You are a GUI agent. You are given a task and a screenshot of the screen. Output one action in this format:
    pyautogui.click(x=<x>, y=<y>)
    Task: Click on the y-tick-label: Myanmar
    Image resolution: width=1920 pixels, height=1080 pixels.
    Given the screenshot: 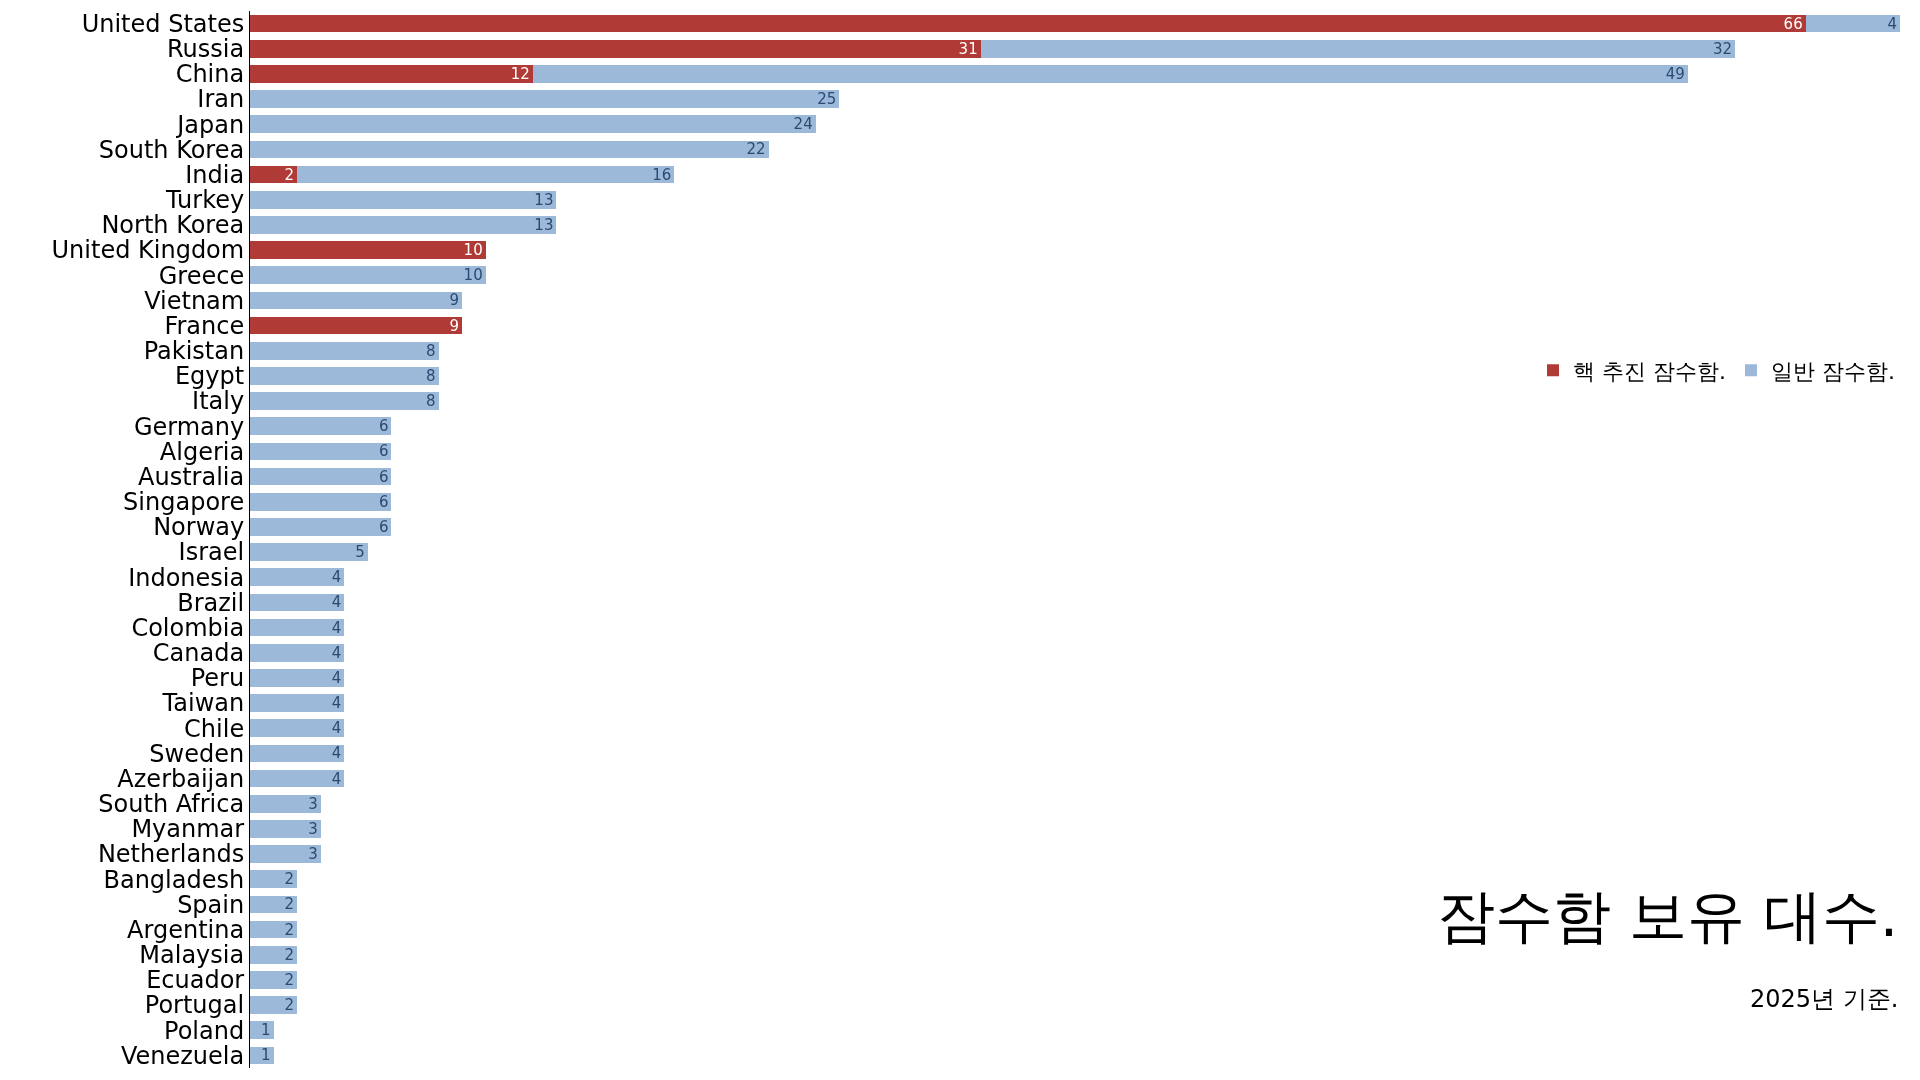 What is the action you would take?
    pyautogui.click(x=188, y=829)
    